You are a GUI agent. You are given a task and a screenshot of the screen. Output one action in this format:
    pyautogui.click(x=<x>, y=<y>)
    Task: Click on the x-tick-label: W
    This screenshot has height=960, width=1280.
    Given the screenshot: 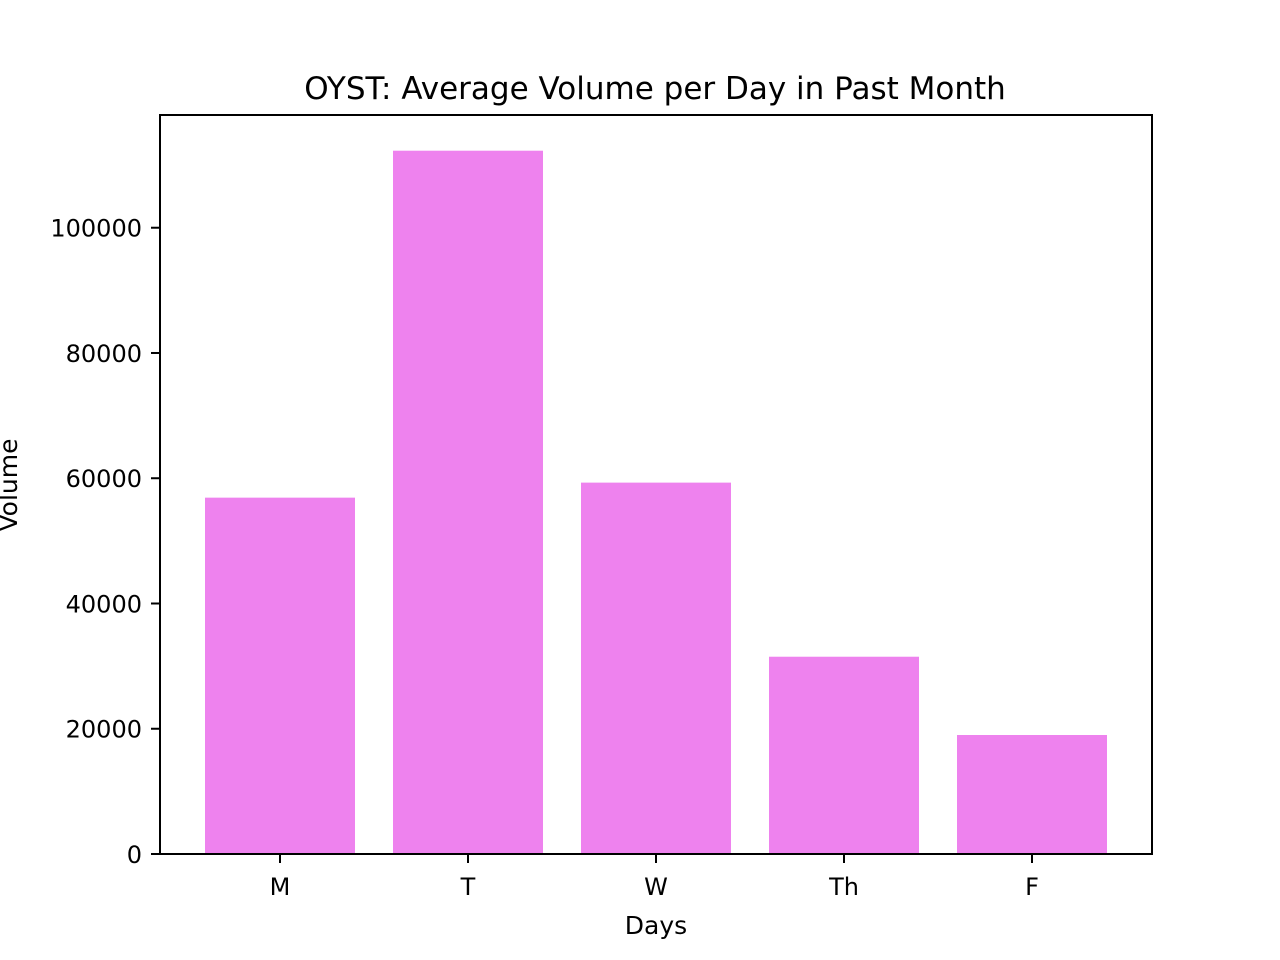 What is the action you would take?
    pyautogui.click(x=656, y=887)
    